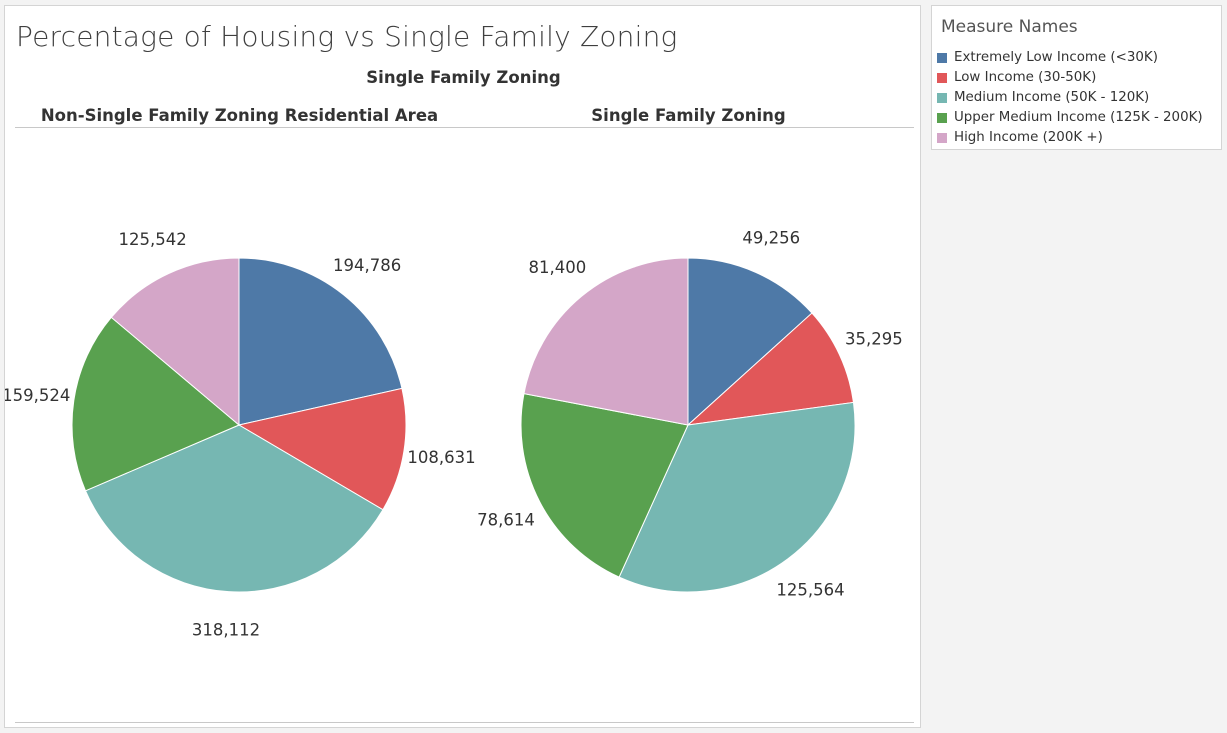  I want to click on data-label-high-income: 81,400, so click(558, 267).